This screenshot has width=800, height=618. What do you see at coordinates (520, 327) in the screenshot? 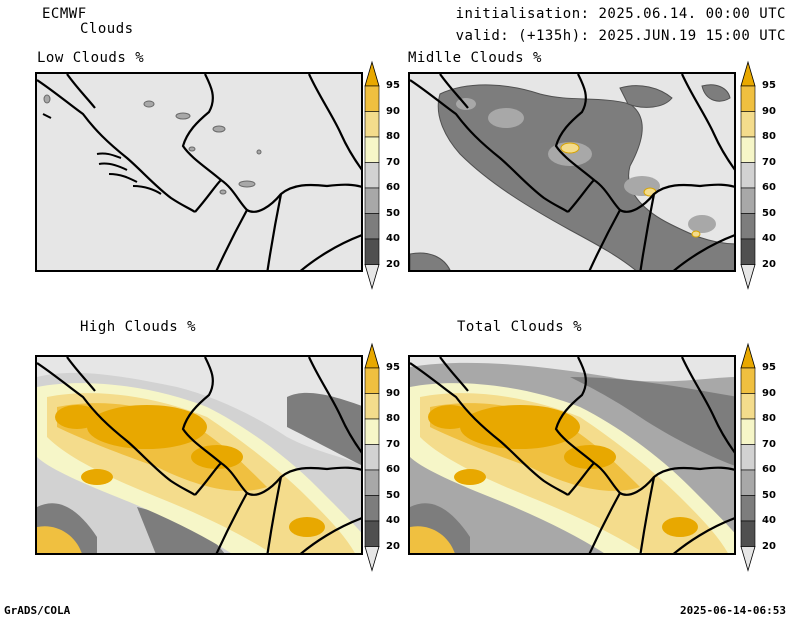
I see `panel-title-total: Total Clouds %` at bounding box center [520, 327].